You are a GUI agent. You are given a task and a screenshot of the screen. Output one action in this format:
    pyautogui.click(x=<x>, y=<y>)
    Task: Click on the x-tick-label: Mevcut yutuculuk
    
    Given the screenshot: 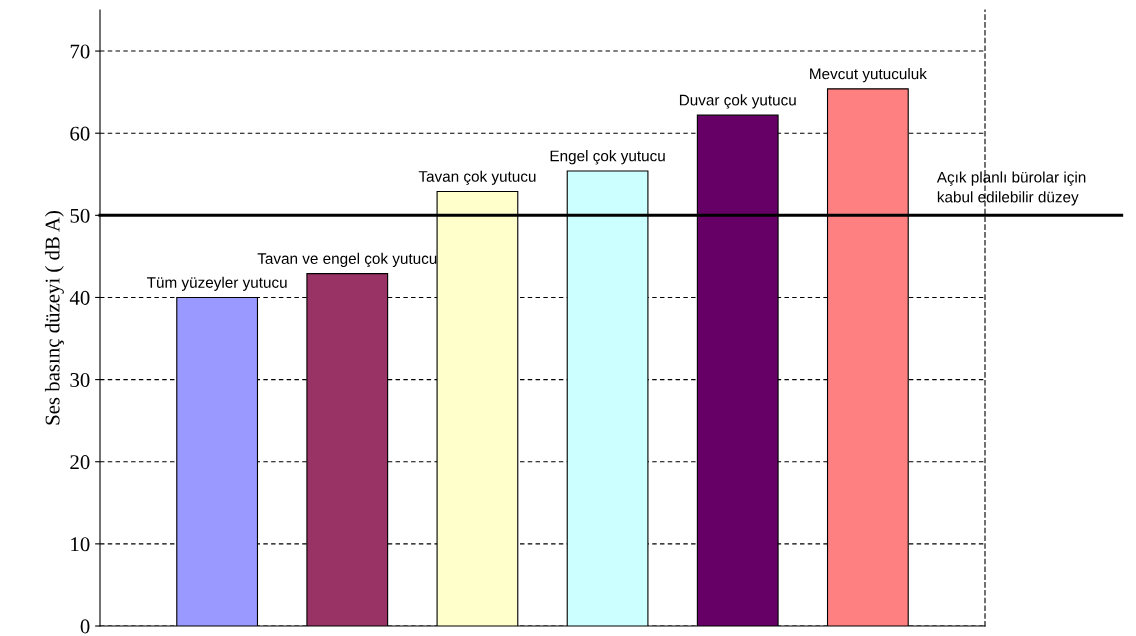 What is the action you would take?
    pyautogui.click(x=868, y=75)
    